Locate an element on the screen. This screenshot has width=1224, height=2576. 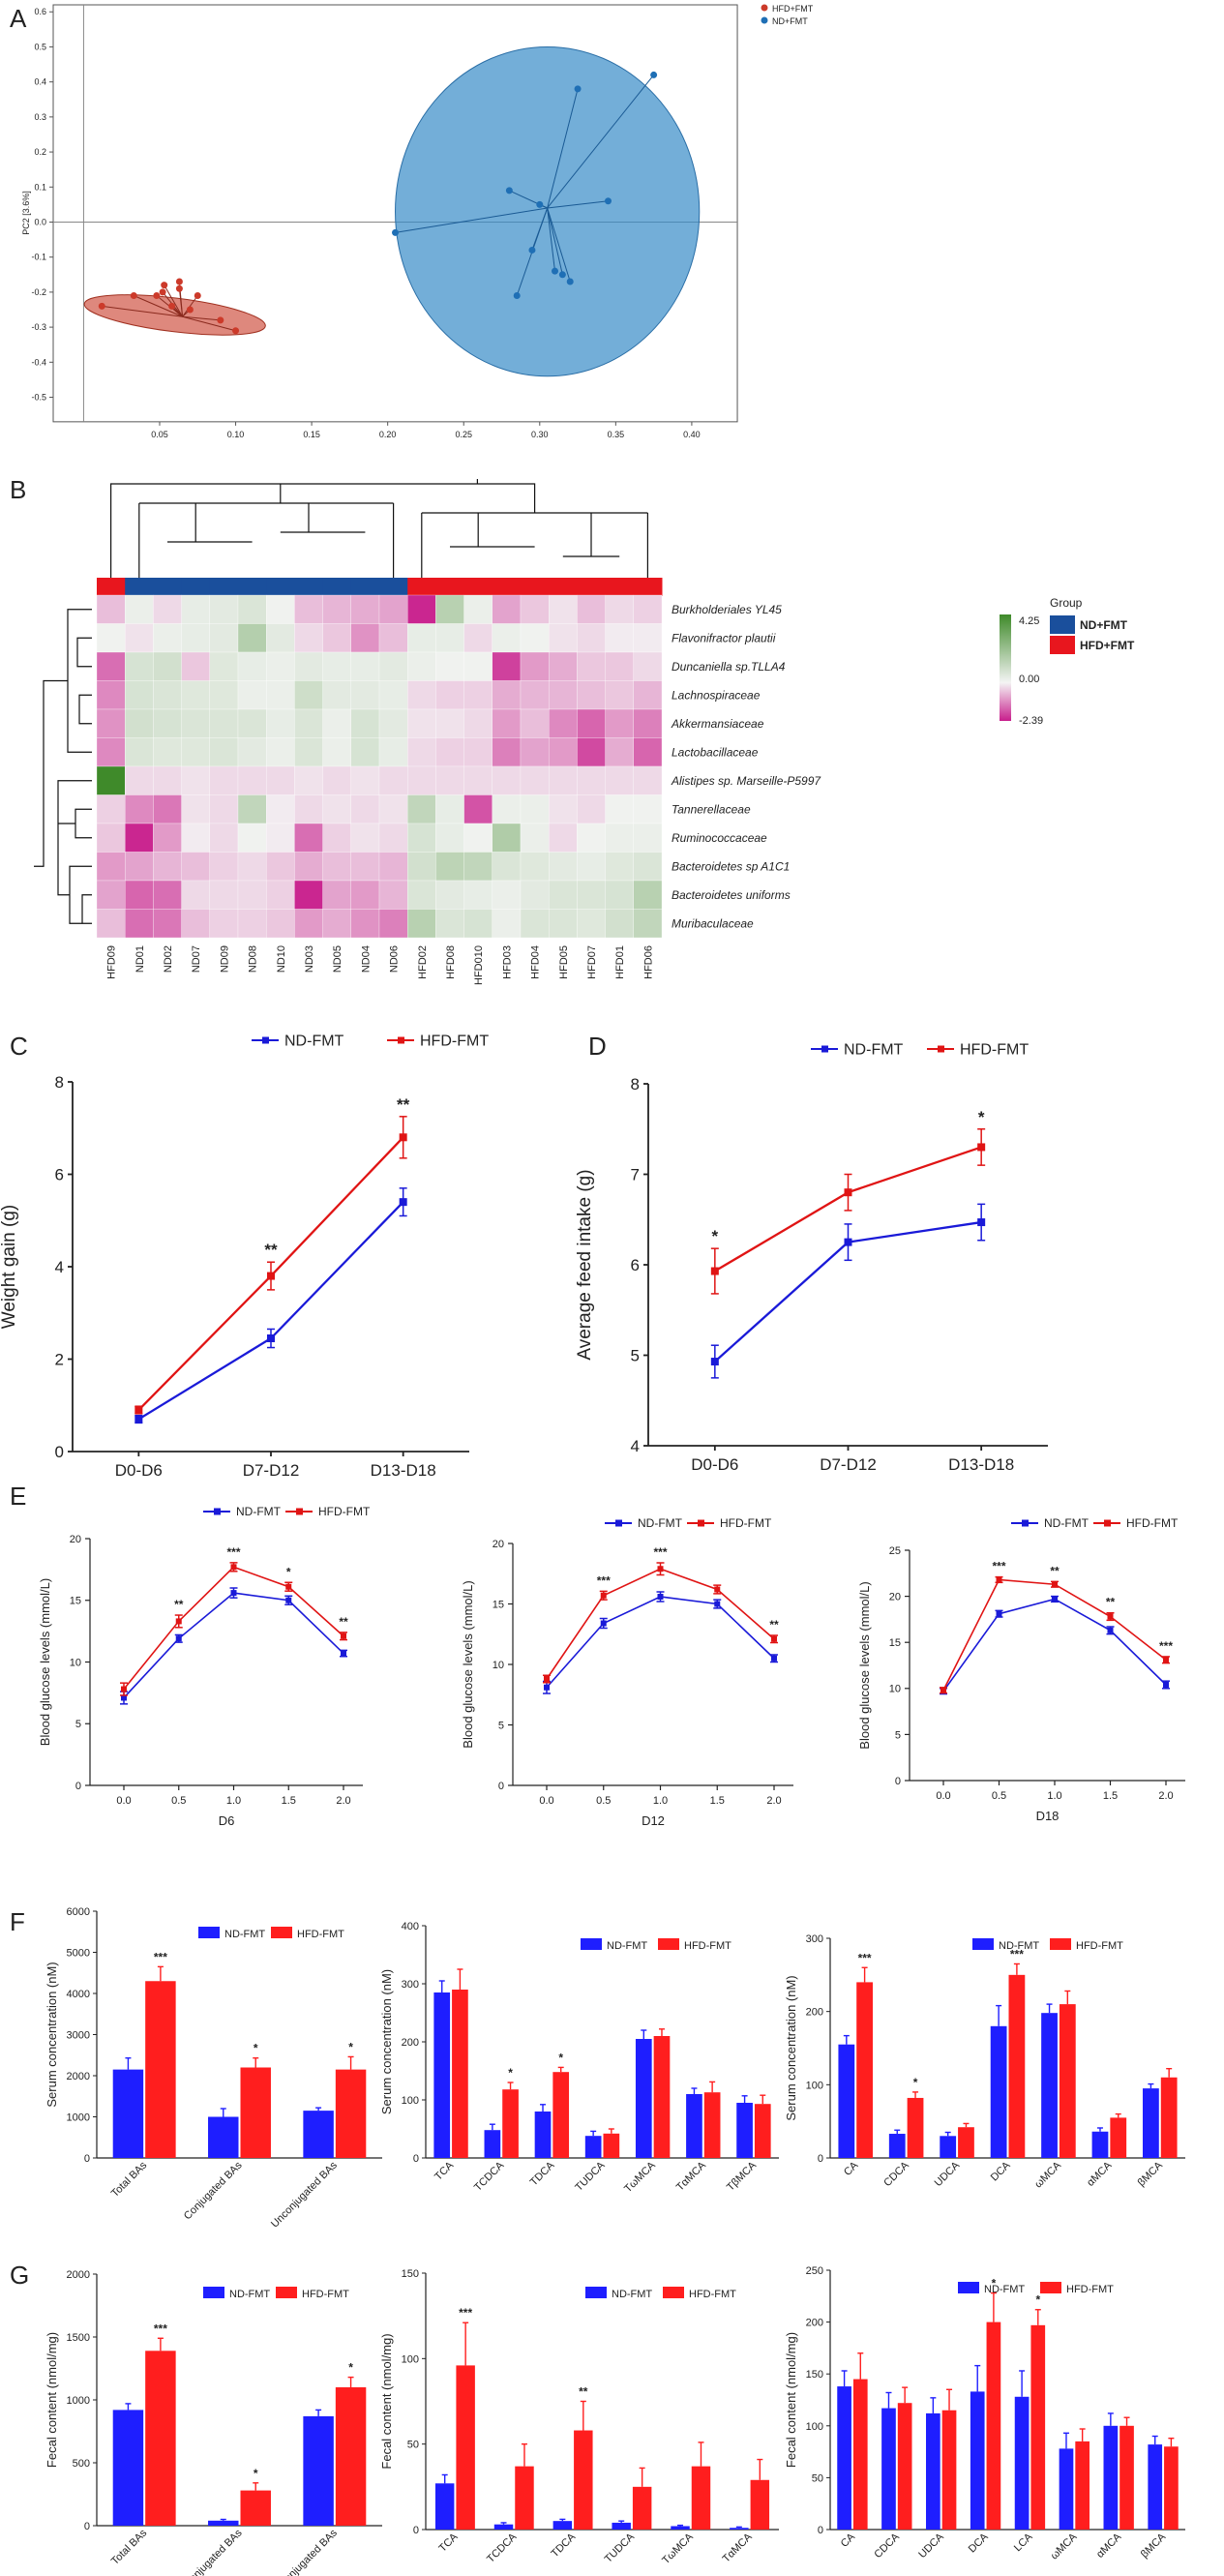
y-axis-label: Serum concentration (nM) is located at coordinates (386, 2041).